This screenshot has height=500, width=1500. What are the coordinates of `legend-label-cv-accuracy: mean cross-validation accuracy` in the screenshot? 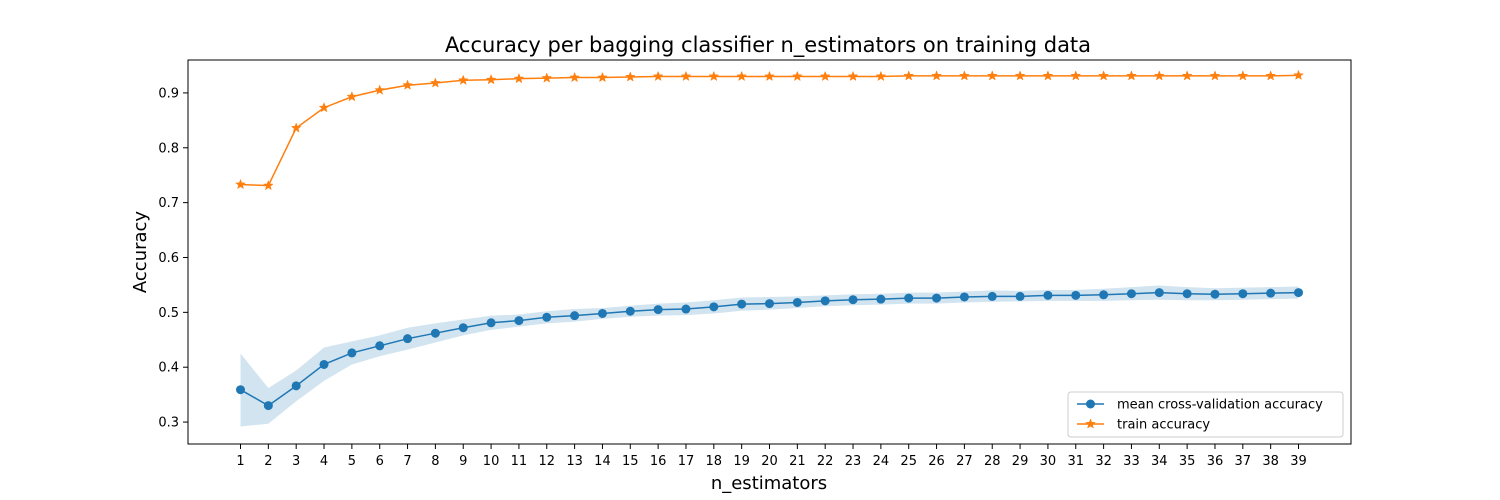 It's located at (1220, 405).